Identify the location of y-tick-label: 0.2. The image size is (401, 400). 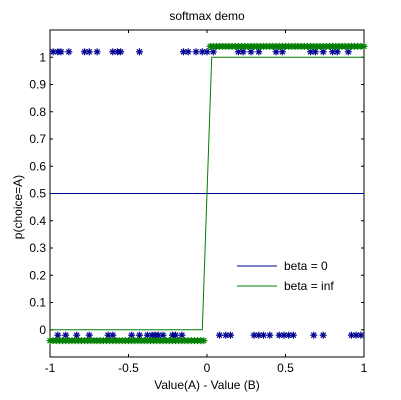
(37, 275).